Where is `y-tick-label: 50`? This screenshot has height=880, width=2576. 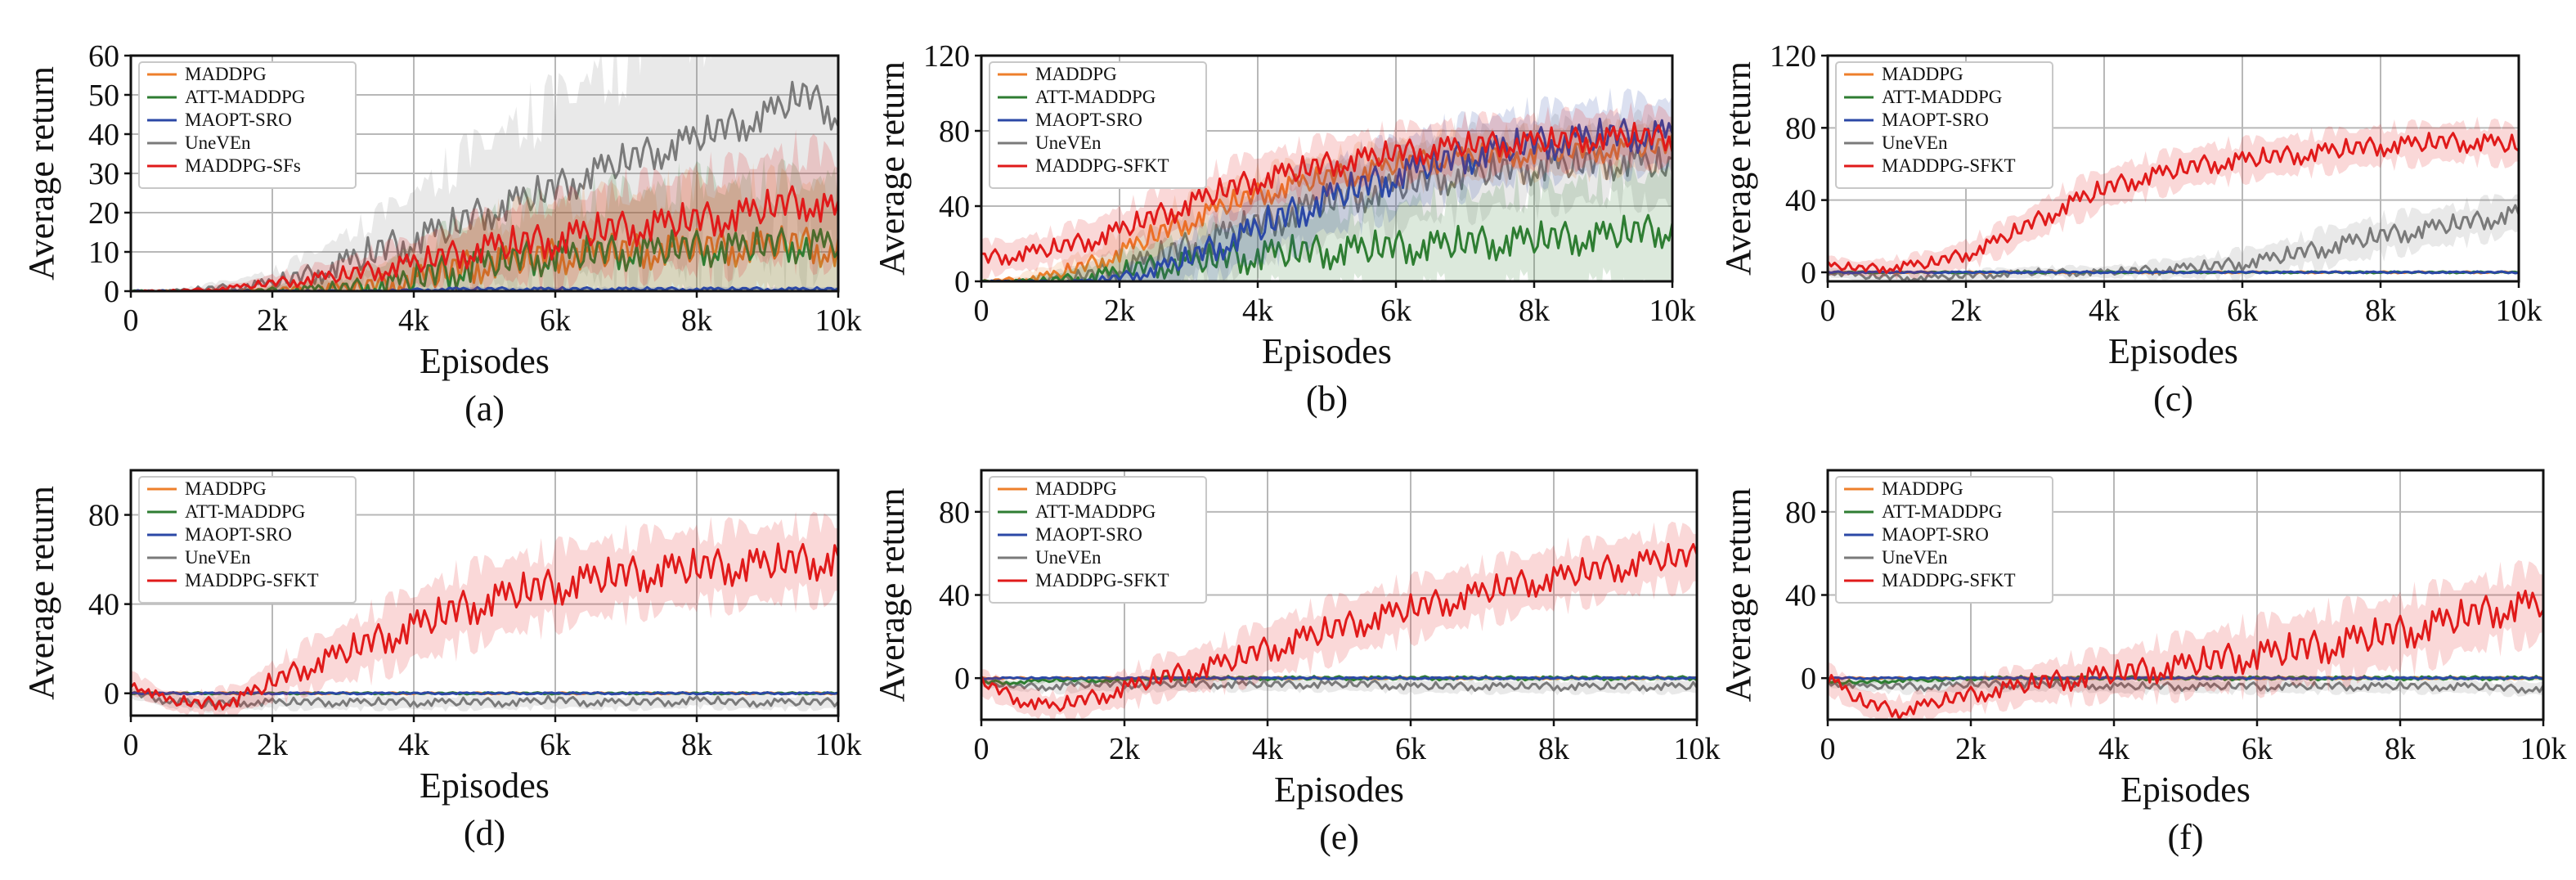
y-tick-label: 50 is located at coordinates (103, 96).